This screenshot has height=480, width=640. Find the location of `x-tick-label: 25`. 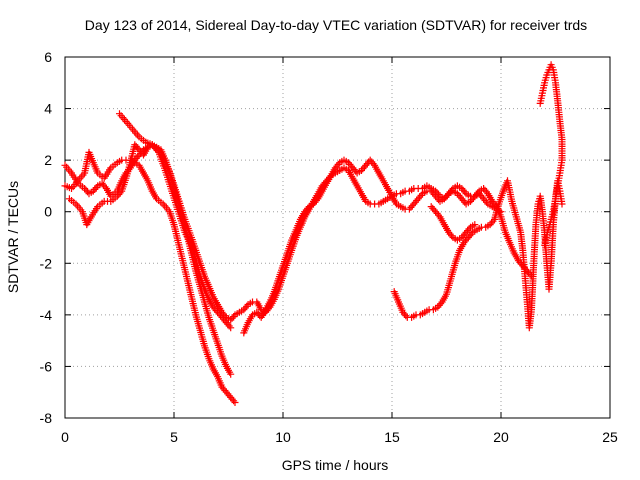

x-tick-label: 25 is located at coordinates (610, 437).